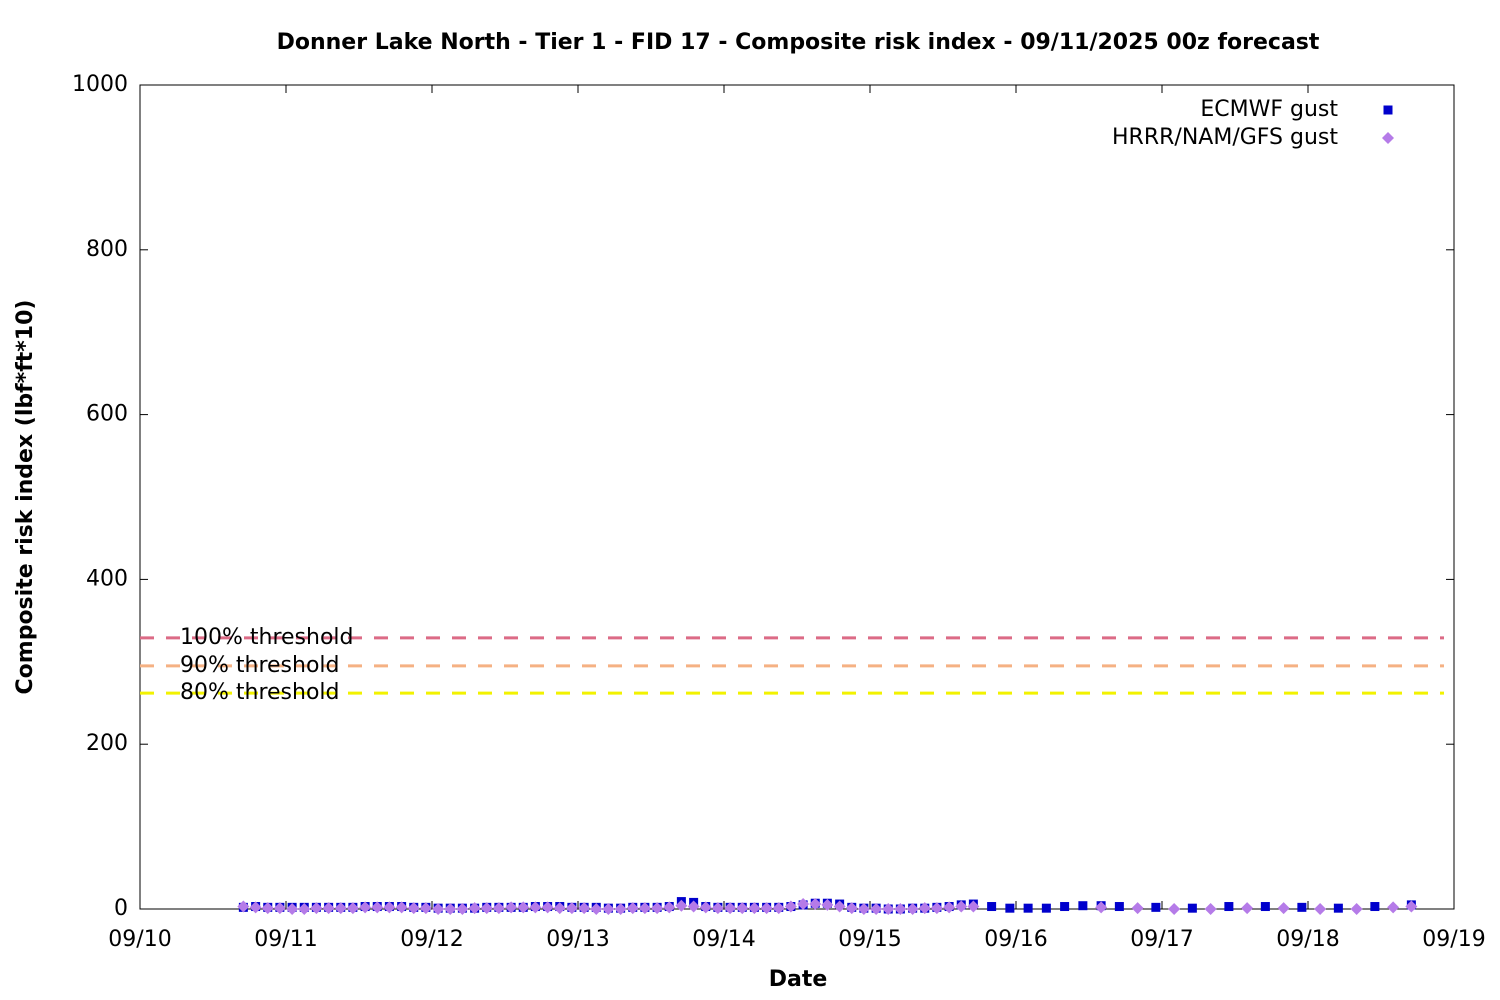 The image size is (1500, 1000). I want to click on x-tick-label: 09/18, so click(1307, 939).